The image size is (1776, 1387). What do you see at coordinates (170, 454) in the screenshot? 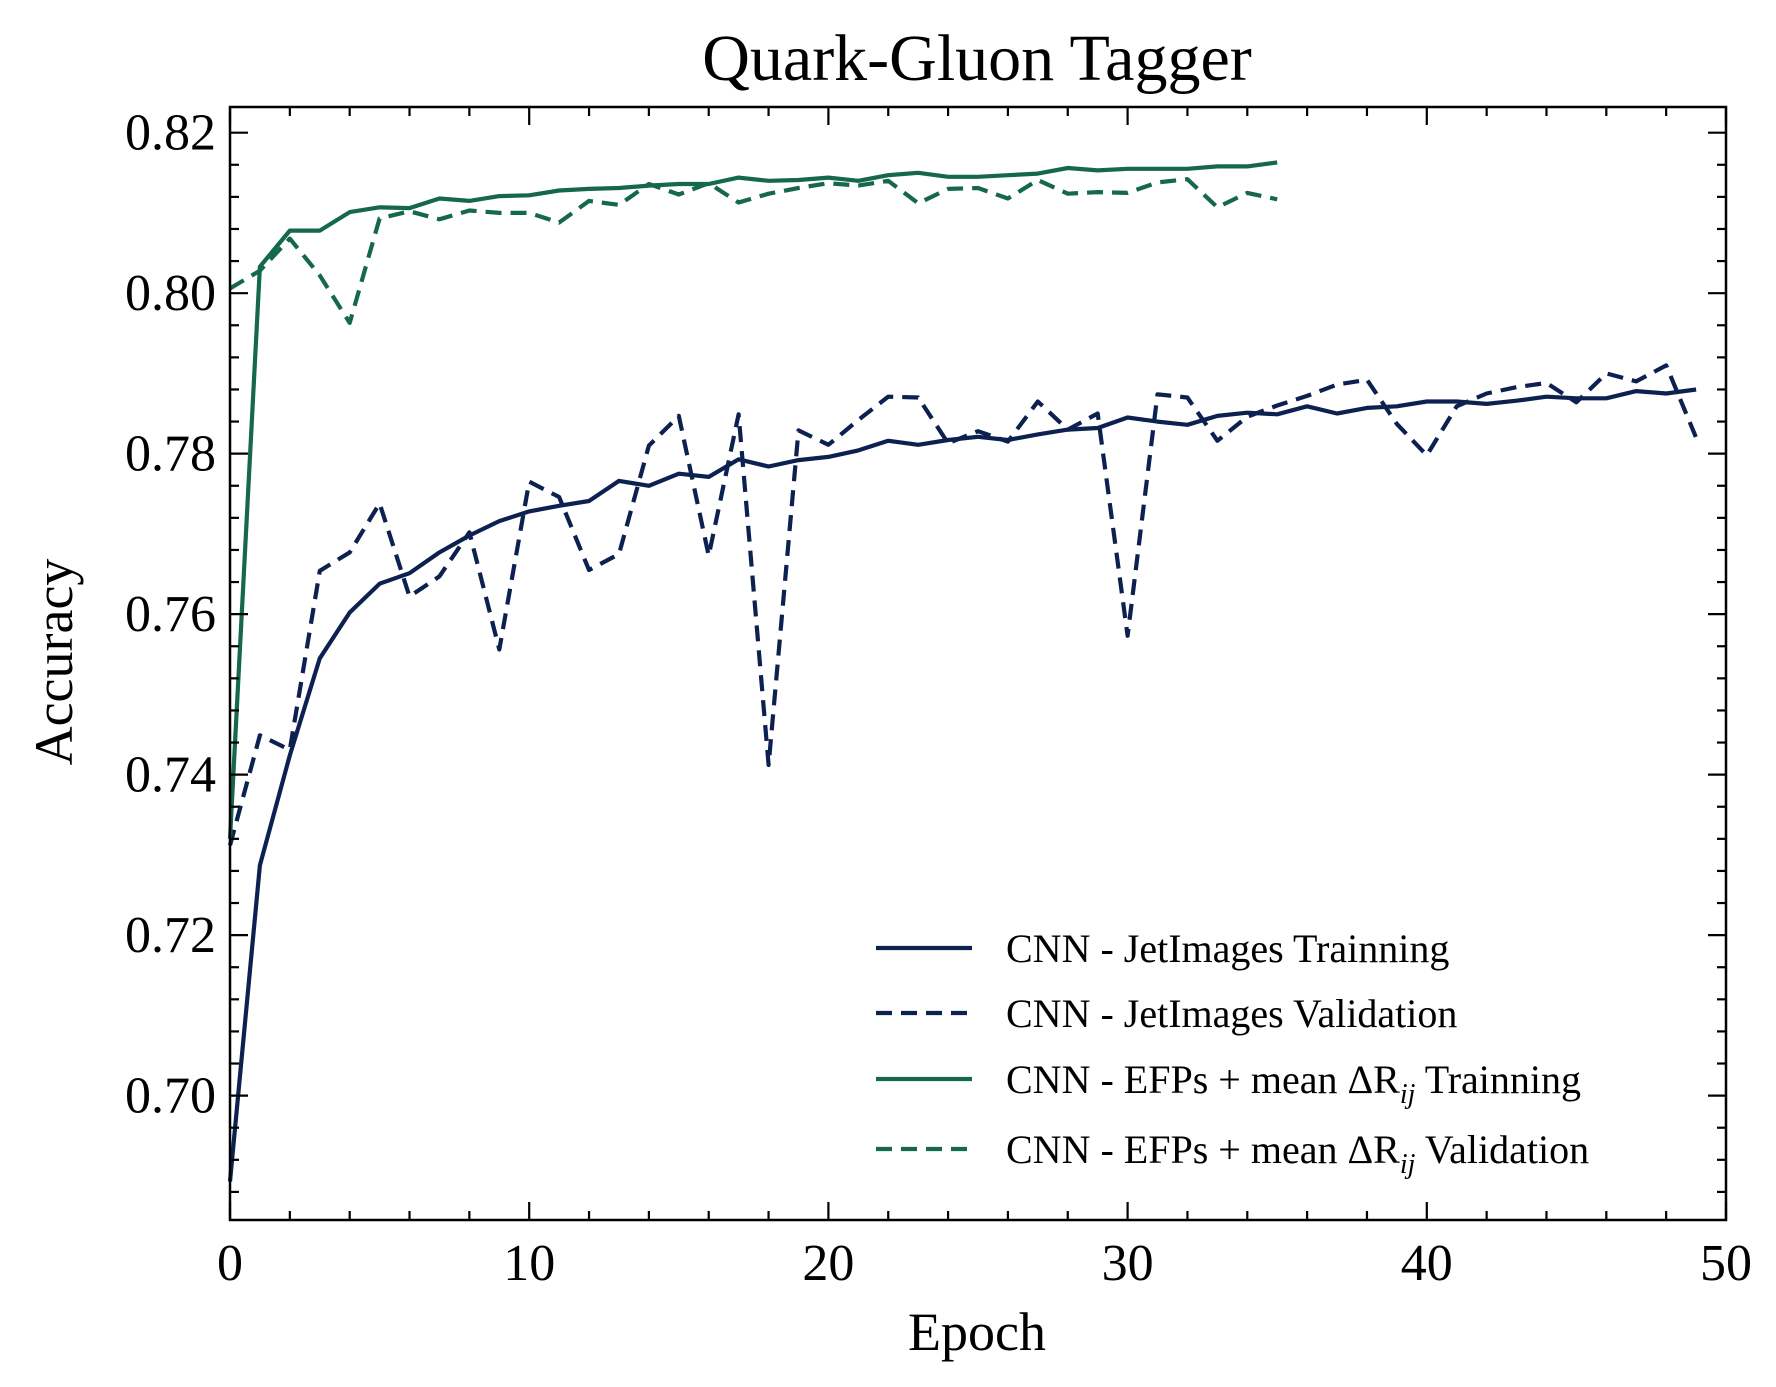
I see `y-tick-label: 0.78` at bounding box center [170, 454].